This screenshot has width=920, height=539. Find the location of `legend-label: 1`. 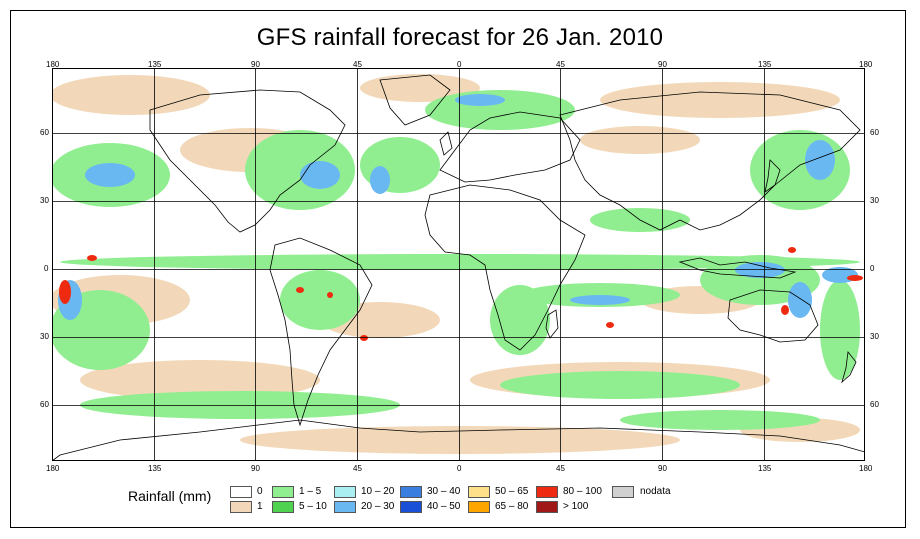

legend-label: 1 is located at coordinates (260, 506).